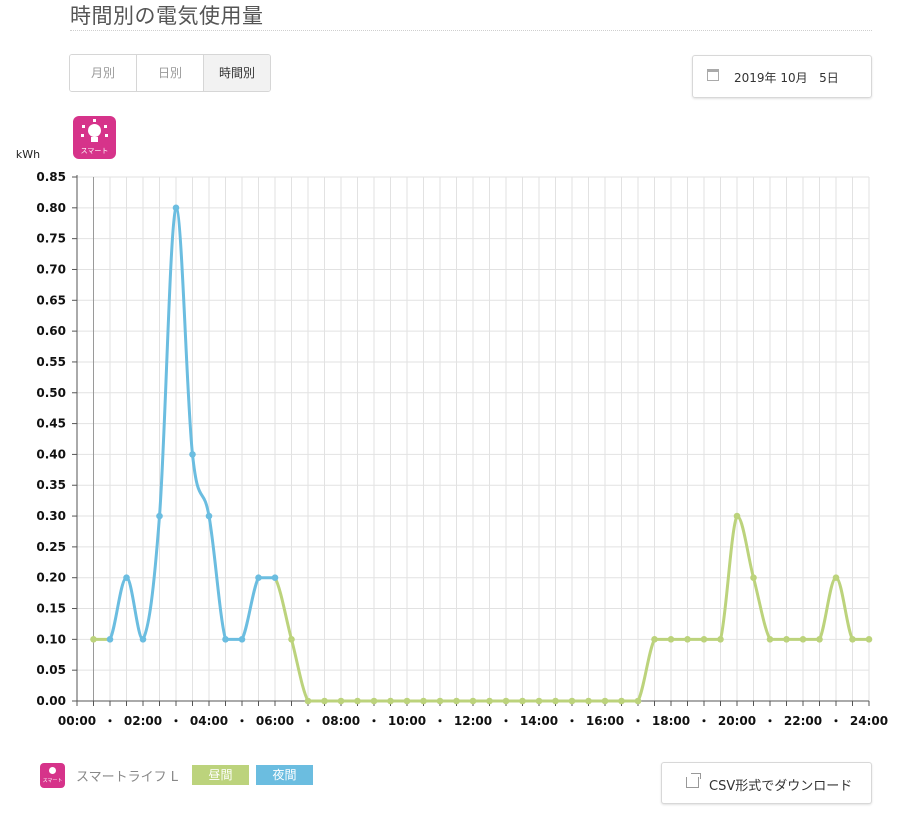 This screenshot has height=816, width=898. Describe the element at coordinates (803, 721) in the screenshot. I see `x-tick-label: 22:00` at that location.